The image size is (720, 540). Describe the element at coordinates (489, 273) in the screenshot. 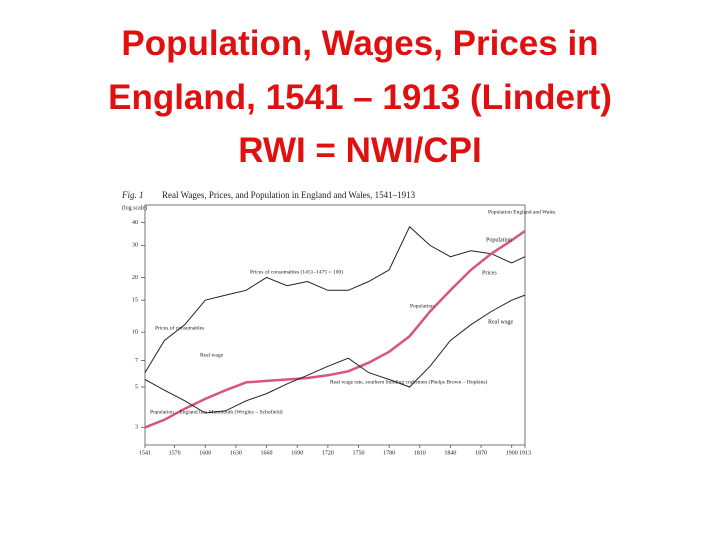

I see `series-label: Prices` at that location.